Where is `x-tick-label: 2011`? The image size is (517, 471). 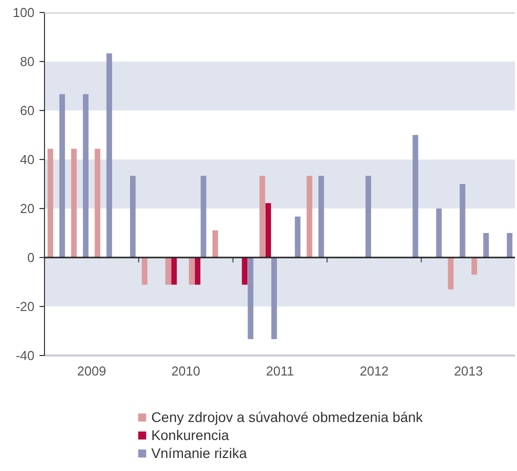
x-tick-label: 2011 is located at coordinates (280, 371).